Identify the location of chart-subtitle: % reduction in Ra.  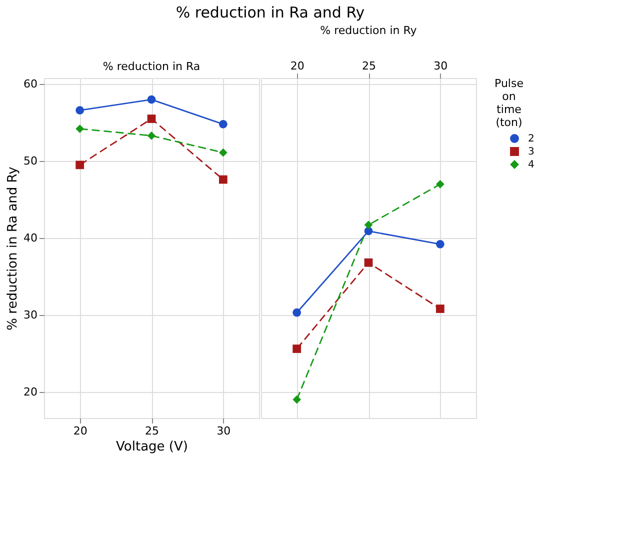
(151, 66).